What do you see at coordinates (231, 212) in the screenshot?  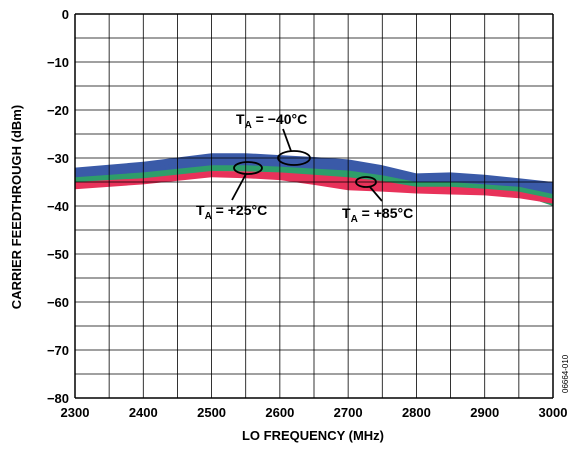 I see `annotation-label-plus25: TA = +25°C` at bounding box center [231, 212].